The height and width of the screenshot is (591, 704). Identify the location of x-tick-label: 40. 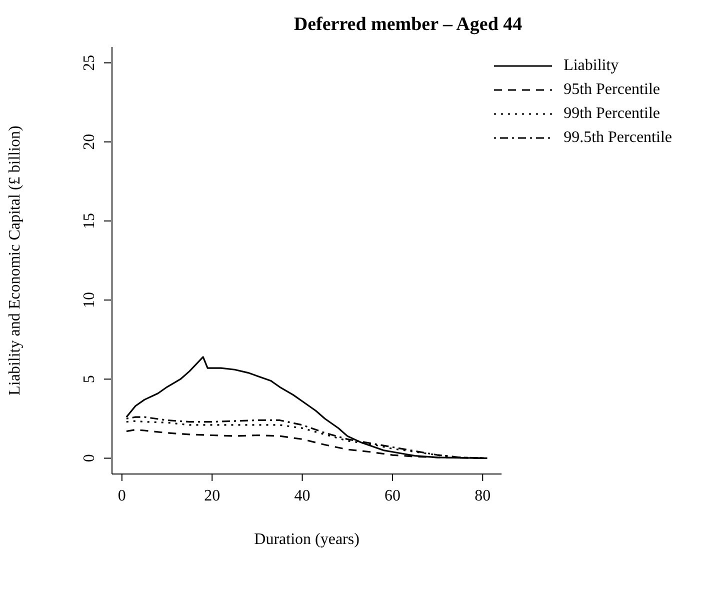
(302, 495).